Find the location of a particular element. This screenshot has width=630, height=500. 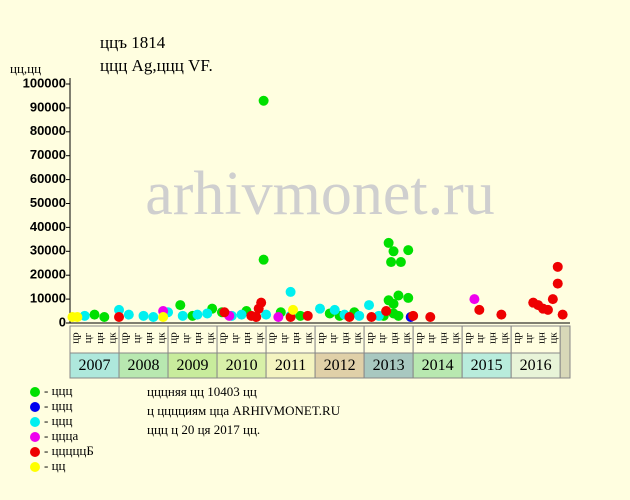

y-tick-label: 40000 is located at coordinates (48, 226).